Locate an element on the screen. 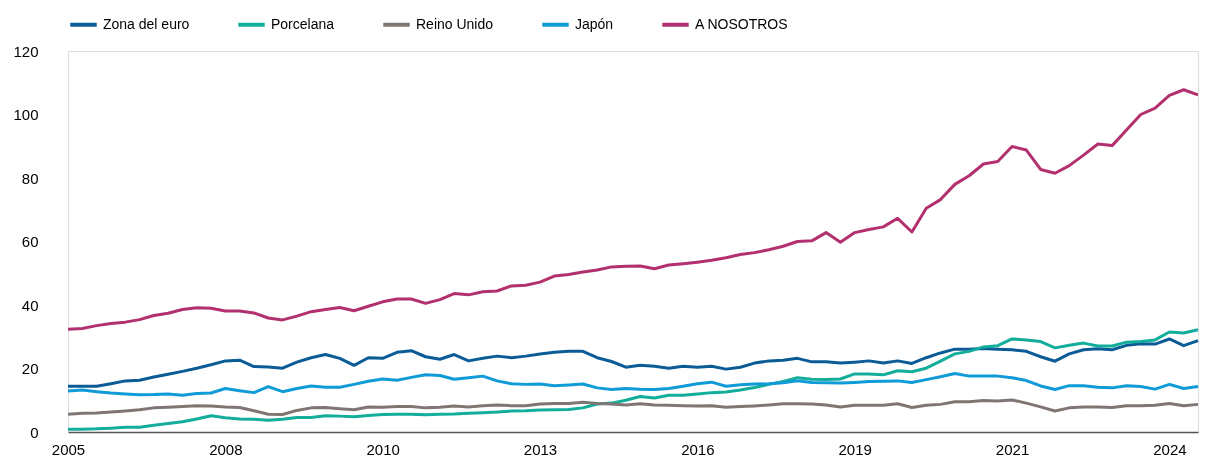 Image resolution: width=1211 pixels, height=476 pixels. y-tick-label: 0 is located at coordinates (34, 432).